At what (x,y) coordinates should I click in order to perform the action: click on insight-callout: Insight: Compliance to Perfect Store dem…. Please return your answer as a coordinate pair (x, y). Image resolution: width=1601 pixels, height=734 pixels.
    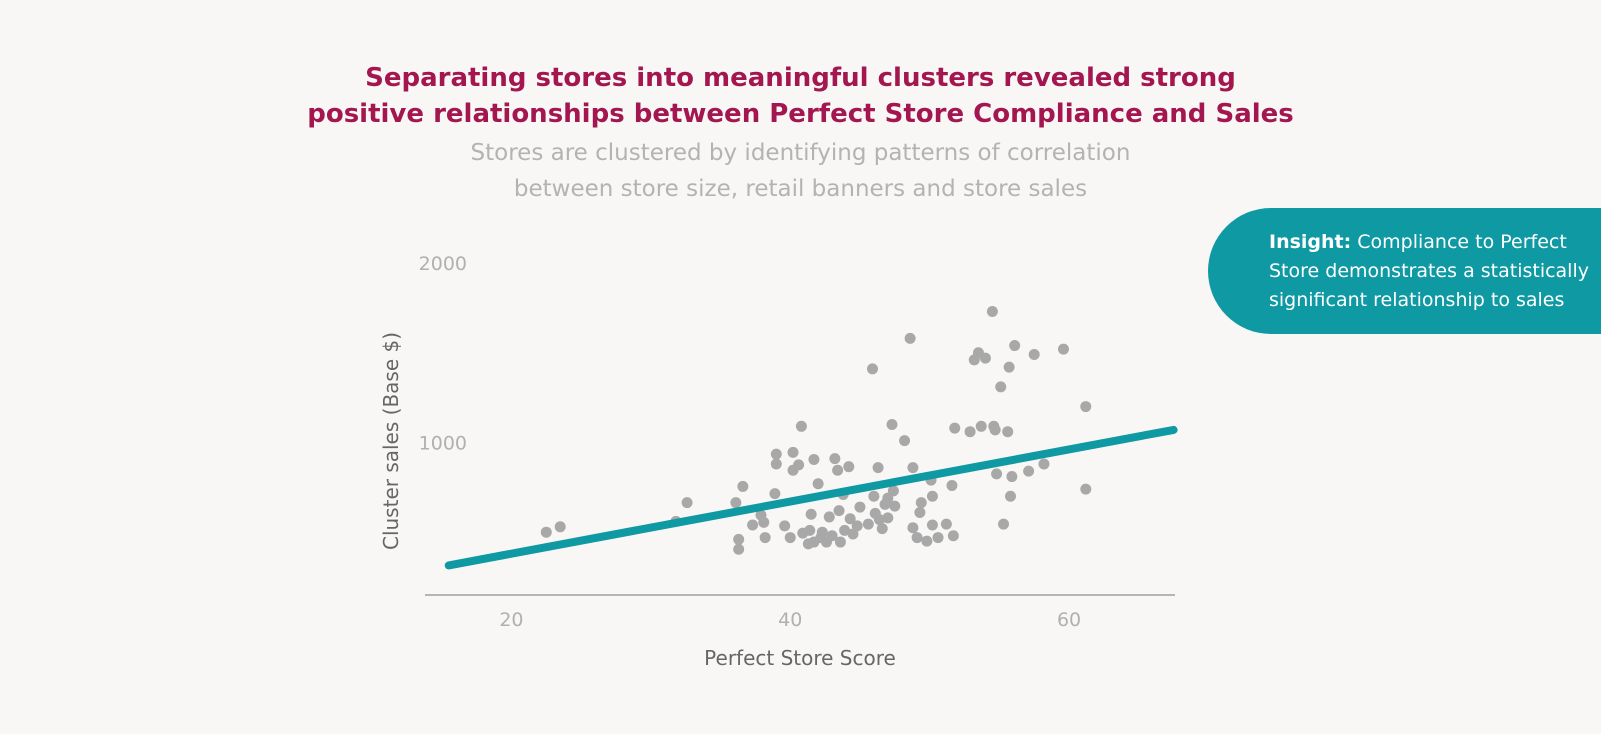
    Looking at the image, I should click on (1404, 271).